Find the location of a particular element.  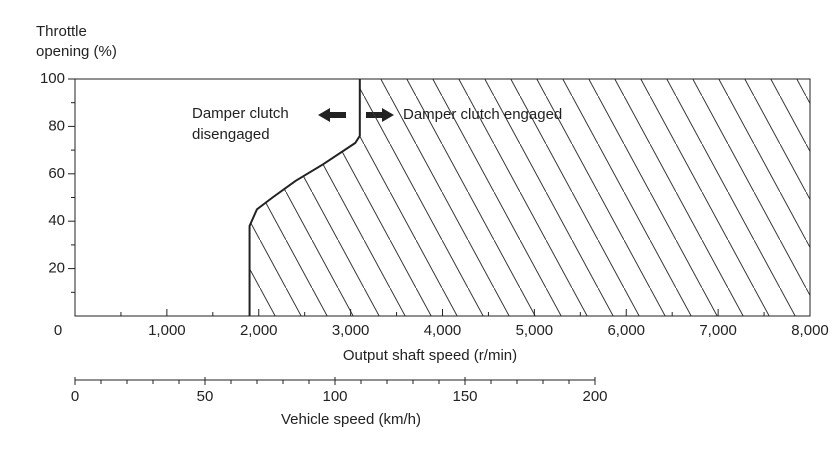

x-tick-label: 2,000 is located at coordinates (259, 330).